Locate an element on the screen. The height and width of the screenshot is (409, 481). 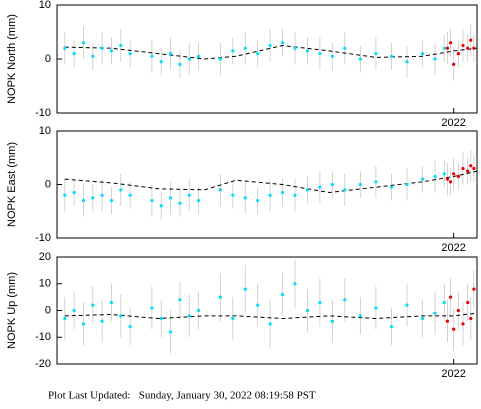
y-axis-label: NOPK East (mm) is located at coordinates (12, 184).